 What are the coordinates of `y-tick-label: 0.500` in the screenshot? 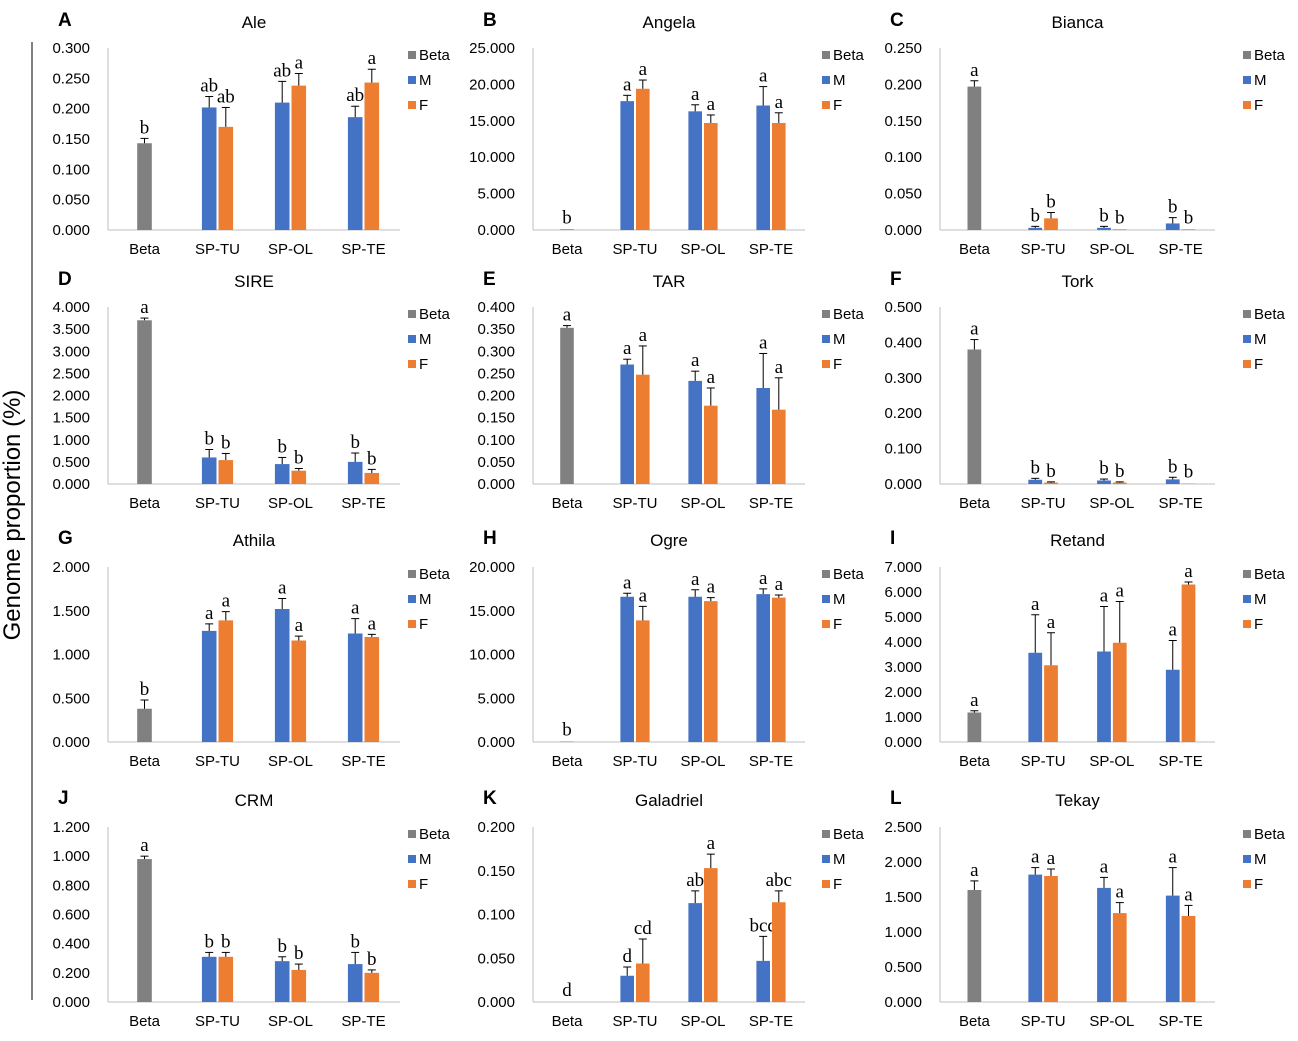 It's located at (903, 307).